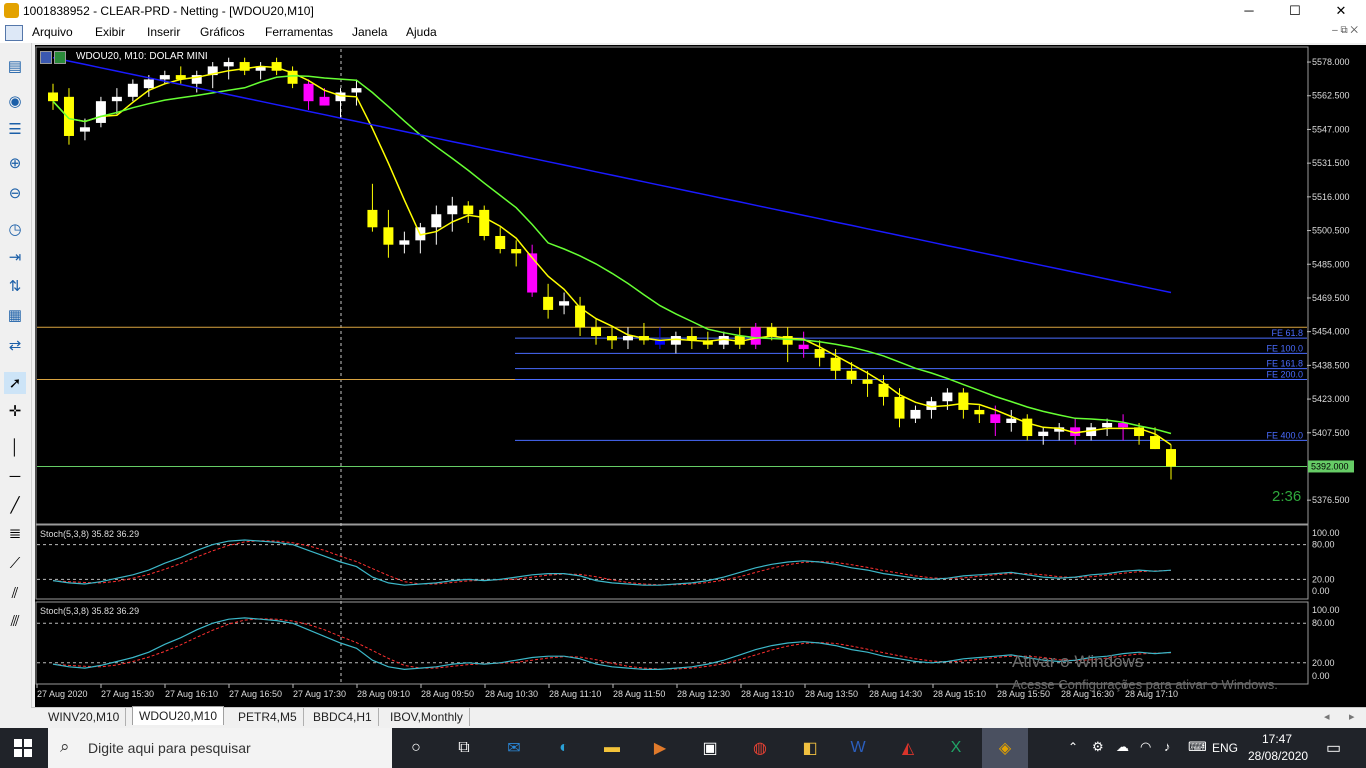  Describe the element at coordinates (15, 533) in the screenshot. I see `fibonacci-retracement-icon: ≣` at that location.